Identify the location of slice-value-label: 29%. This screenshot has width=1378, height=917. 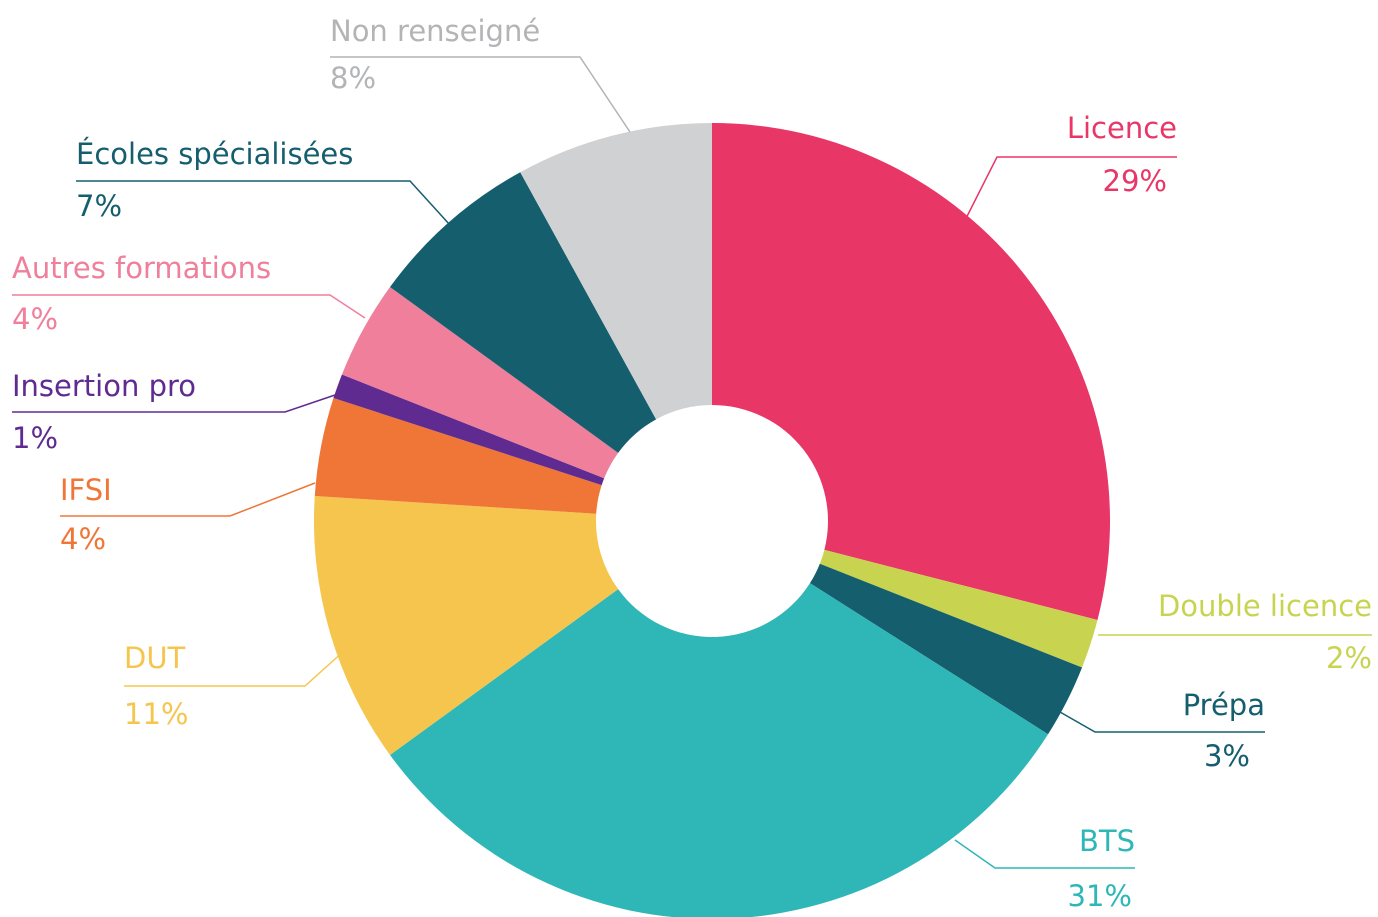
(1135, 181).